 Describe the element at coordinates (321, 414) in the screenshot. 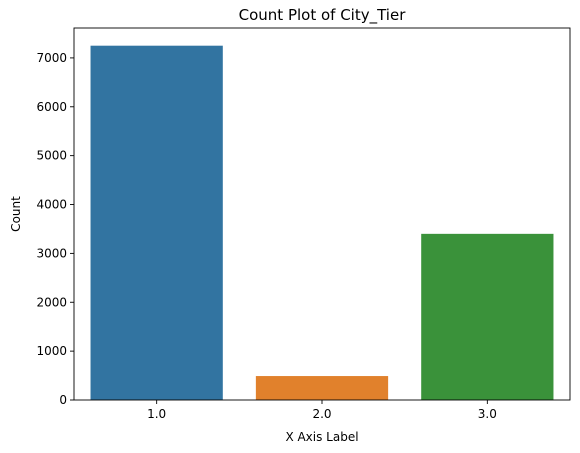

I see `x-tick-label: 2.0` at that location.